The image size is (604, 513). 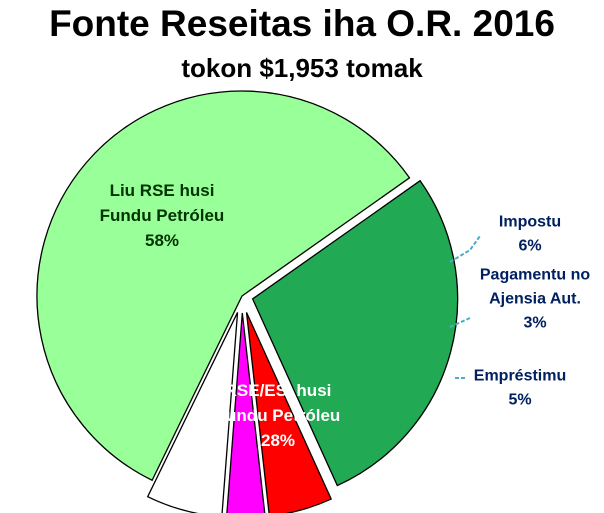 I want to click on slice-name-line-1: RSE/ESI husi, so click(x=278, y=390).